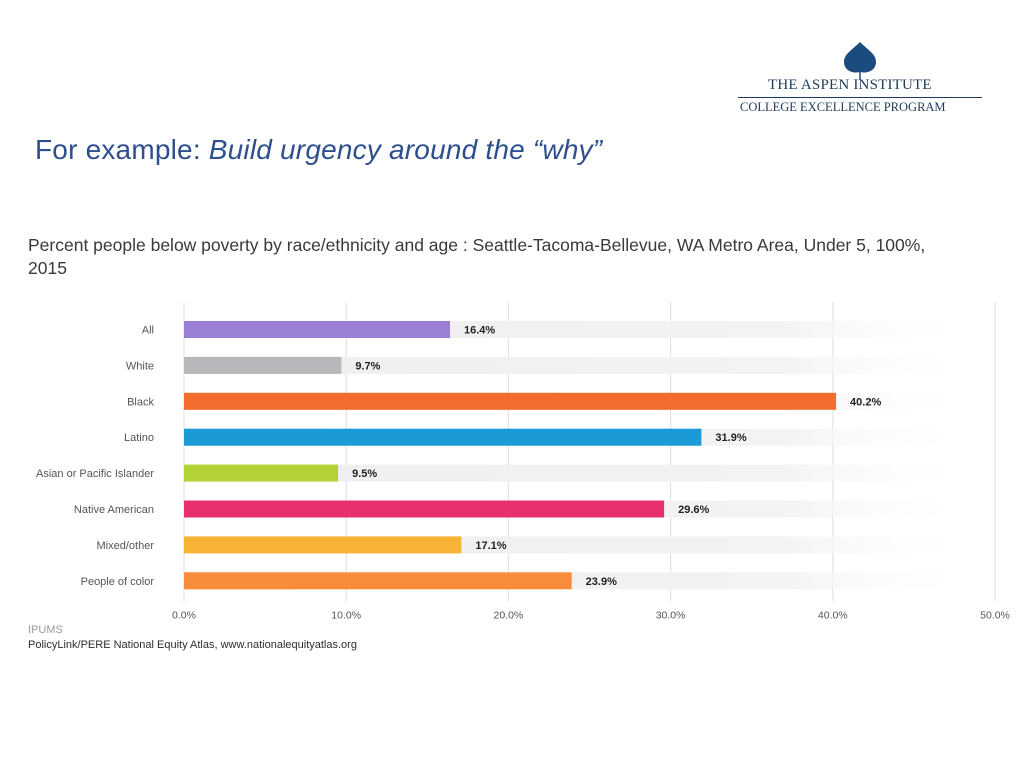 The width and height of the screenshot is (1024, 768). Describe the element at coordinates (118, 582) in the screenshot. I see `category-label: People of color` at that location.